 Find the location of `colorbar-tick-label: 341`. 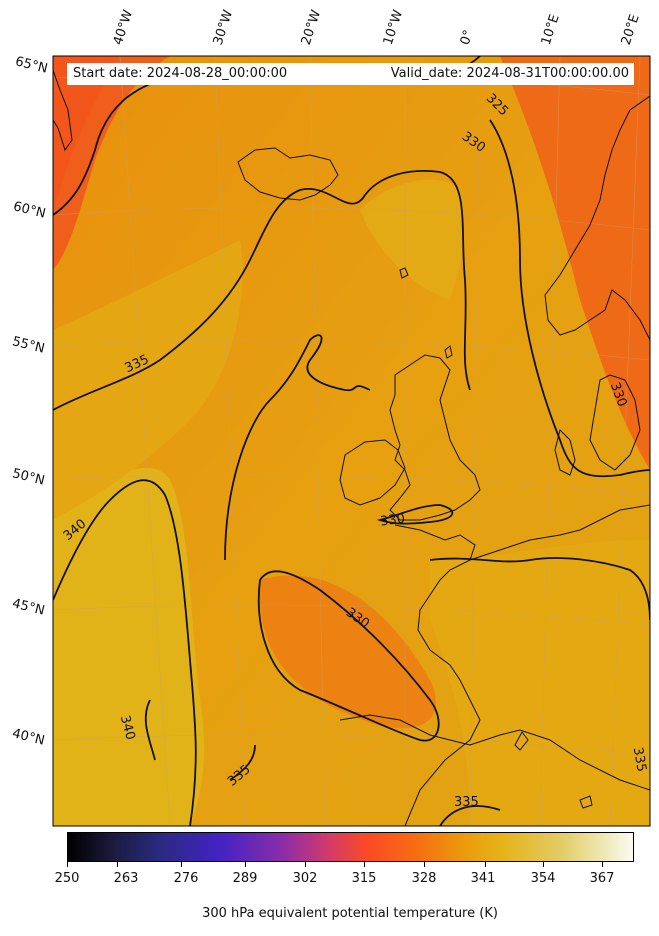

colorbar-tick-label: 341 is located at coordinates (483, 878).